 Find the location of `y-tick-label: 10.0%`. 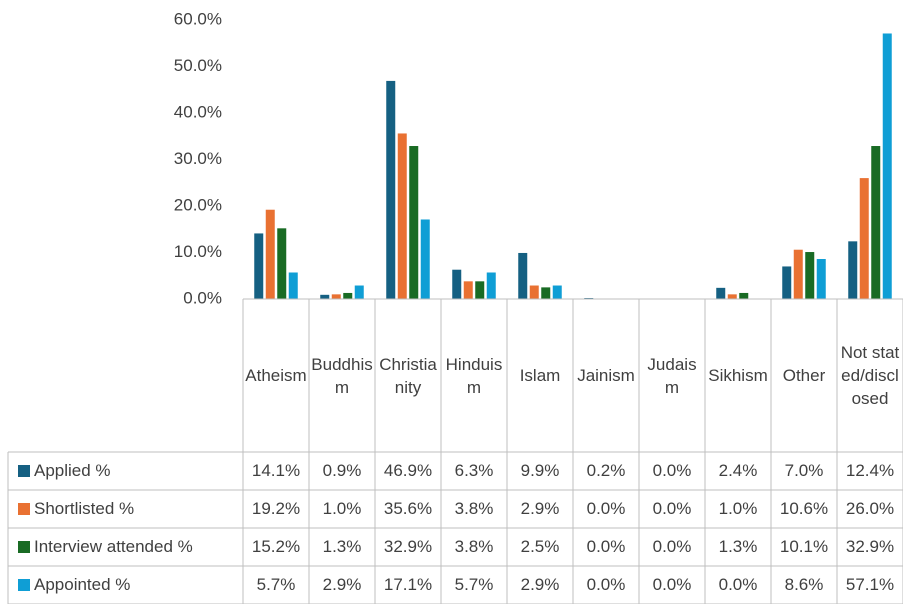

y-tick-label: 10.0% is located at coordinates (198, 251).